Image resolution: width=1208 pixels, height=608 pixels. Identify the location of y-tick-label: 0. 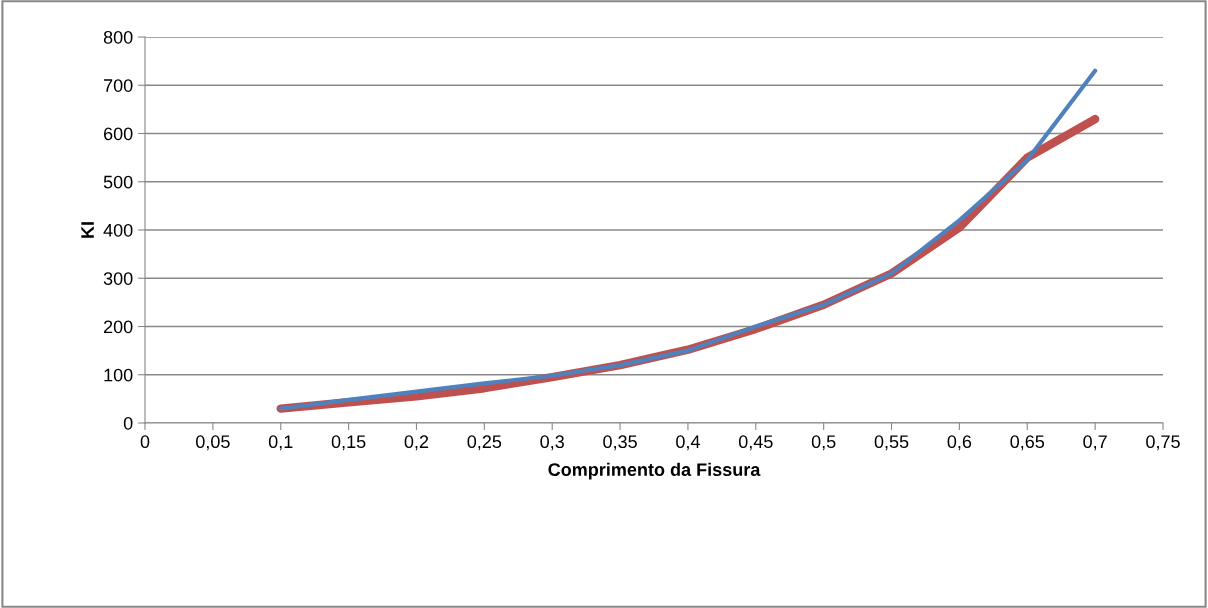
(128, 423).